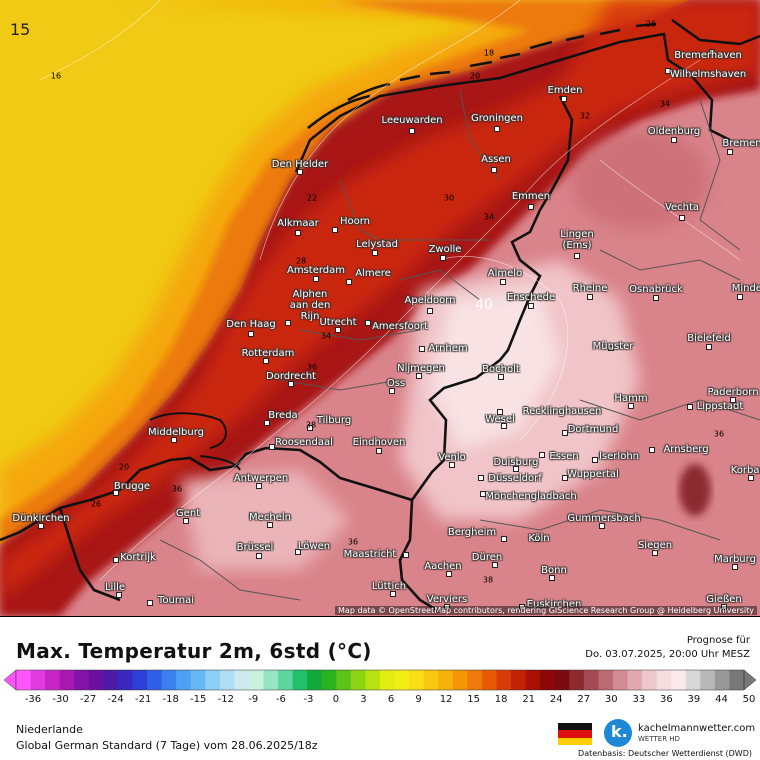 This screenshot has width=760, height=760. Describe the element at coordinates (132, 486) in the screenshot. I see `city-label: Brugge` at that location.